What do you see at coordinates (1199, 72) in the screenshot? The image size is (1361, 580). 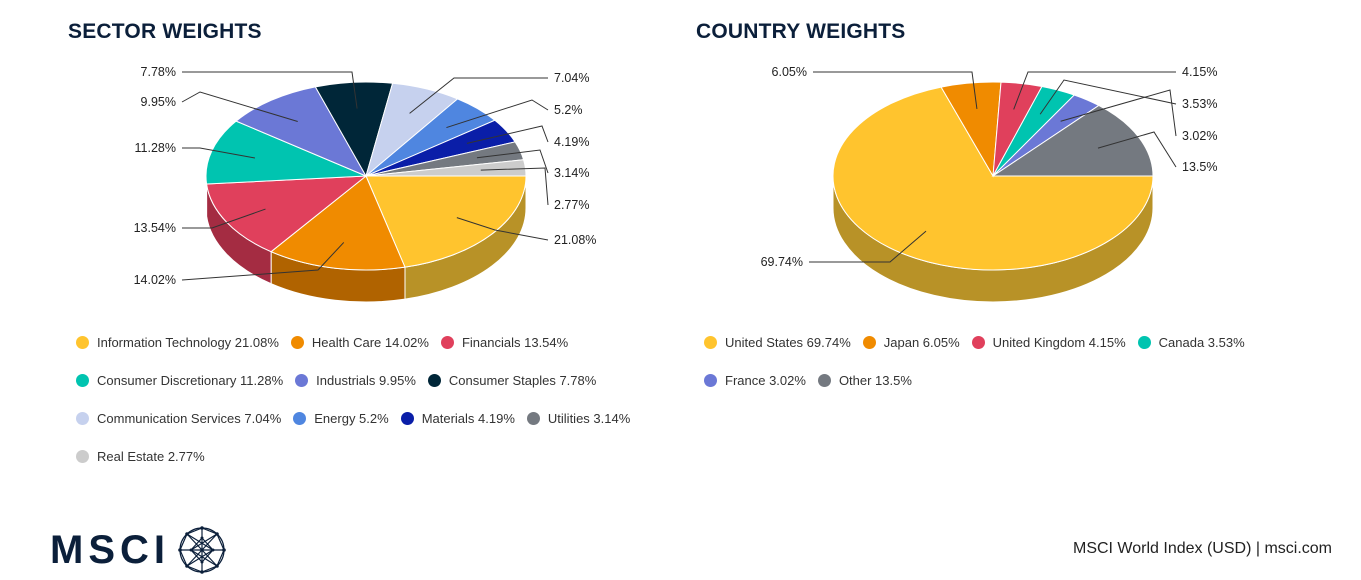 I see `value-label-united-kingdom: 4.15%` at bounding box center [1199, 72].